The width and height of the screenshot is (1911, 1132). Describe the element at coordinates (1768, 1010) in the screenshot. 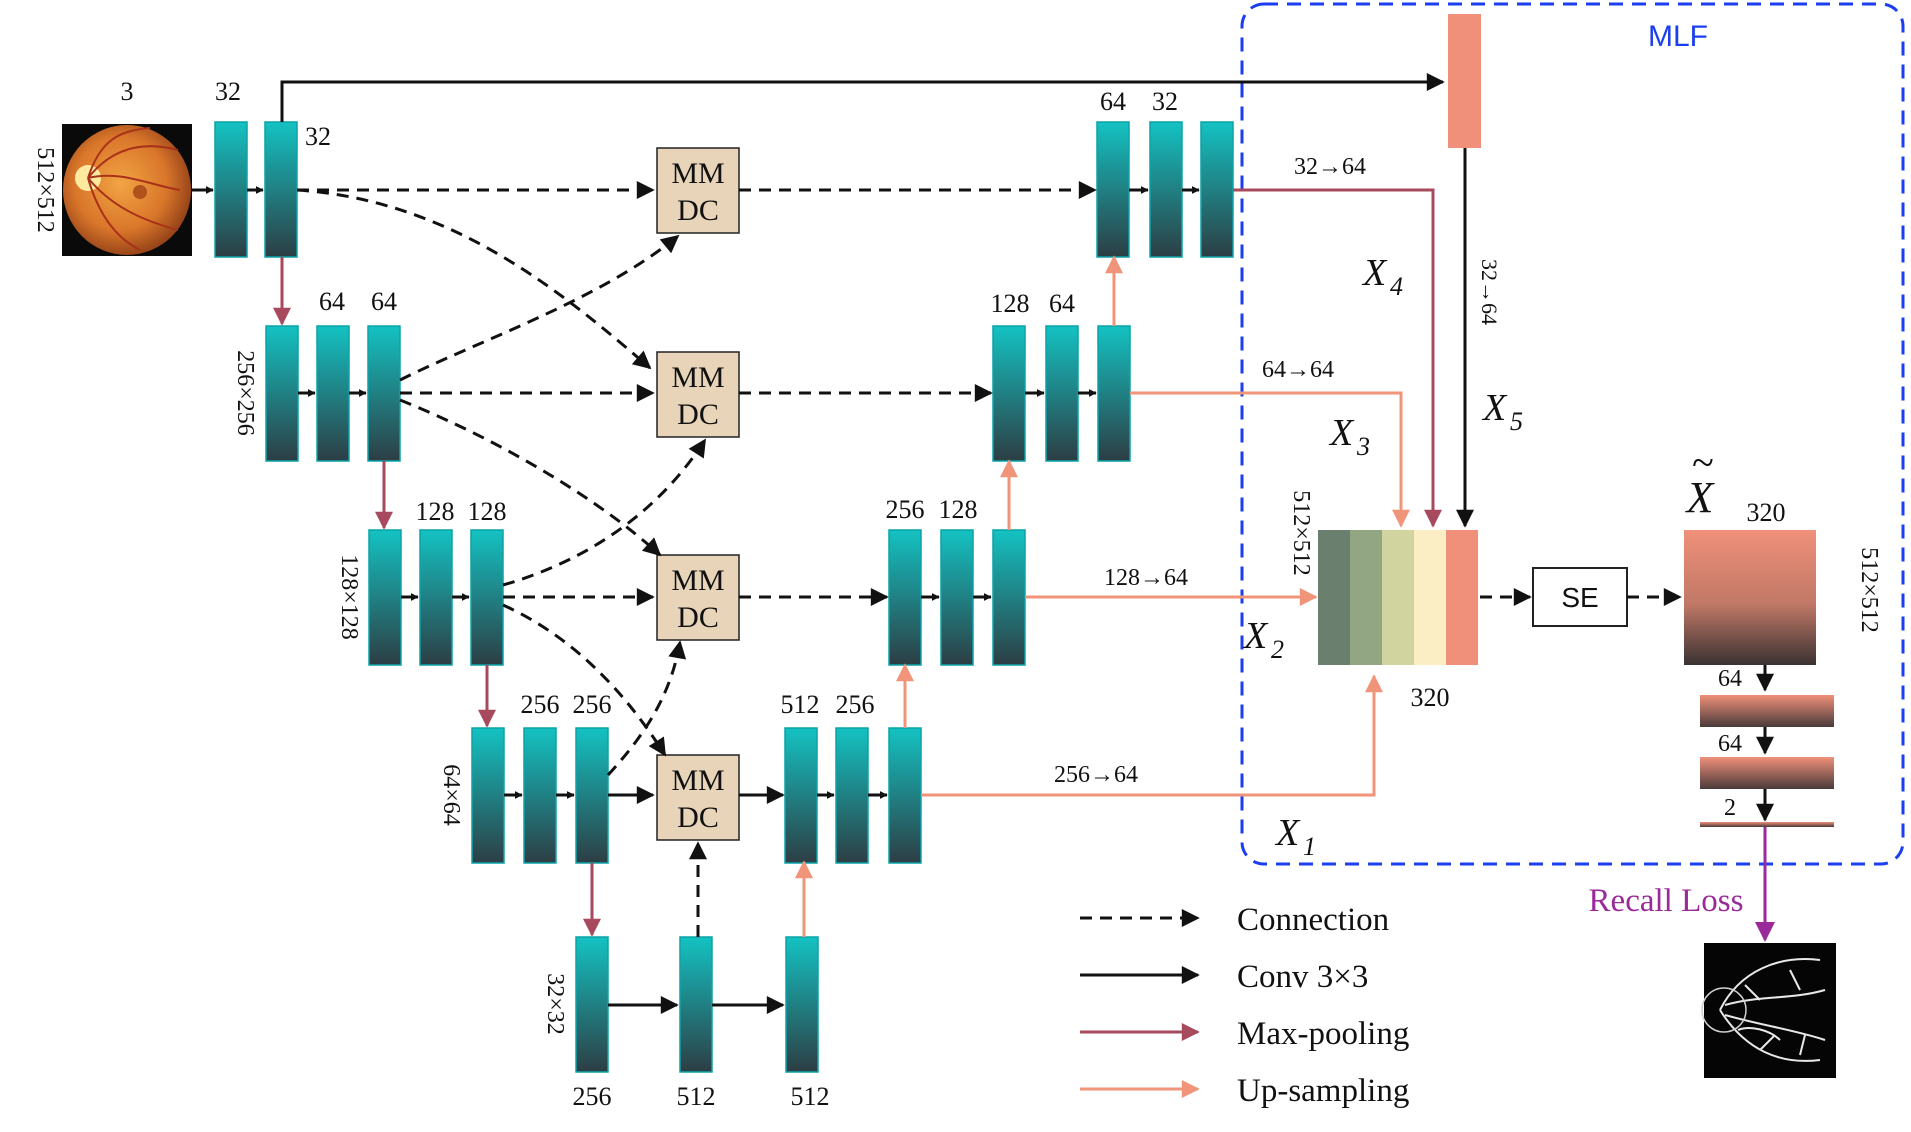

I see `output-segmentation-image` at that location.